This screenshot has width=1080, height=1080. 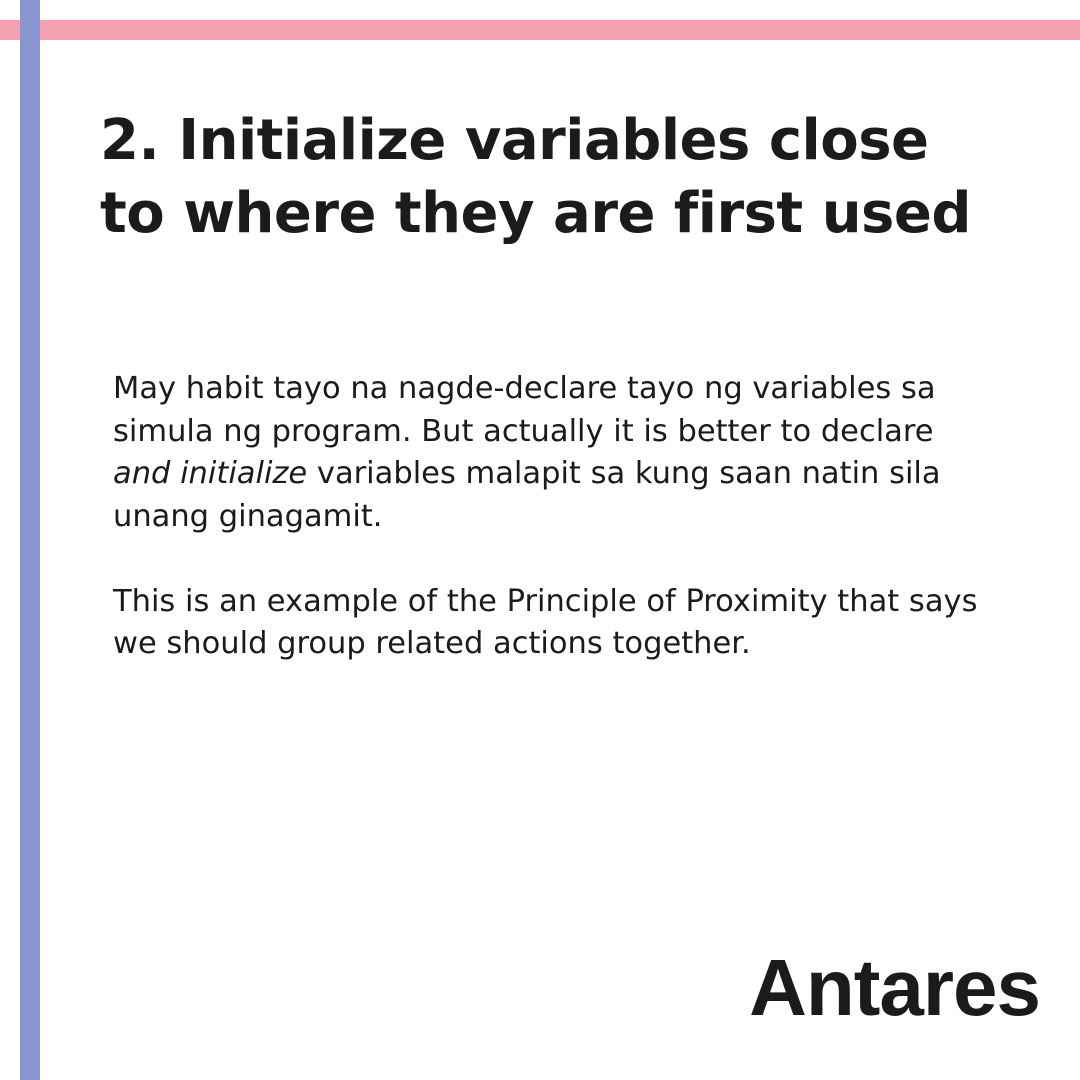 What do you see at coordinates (210, 473) in the screenshot?
I see `emphasis-text: and initialize` at bounding box center [210, 473].